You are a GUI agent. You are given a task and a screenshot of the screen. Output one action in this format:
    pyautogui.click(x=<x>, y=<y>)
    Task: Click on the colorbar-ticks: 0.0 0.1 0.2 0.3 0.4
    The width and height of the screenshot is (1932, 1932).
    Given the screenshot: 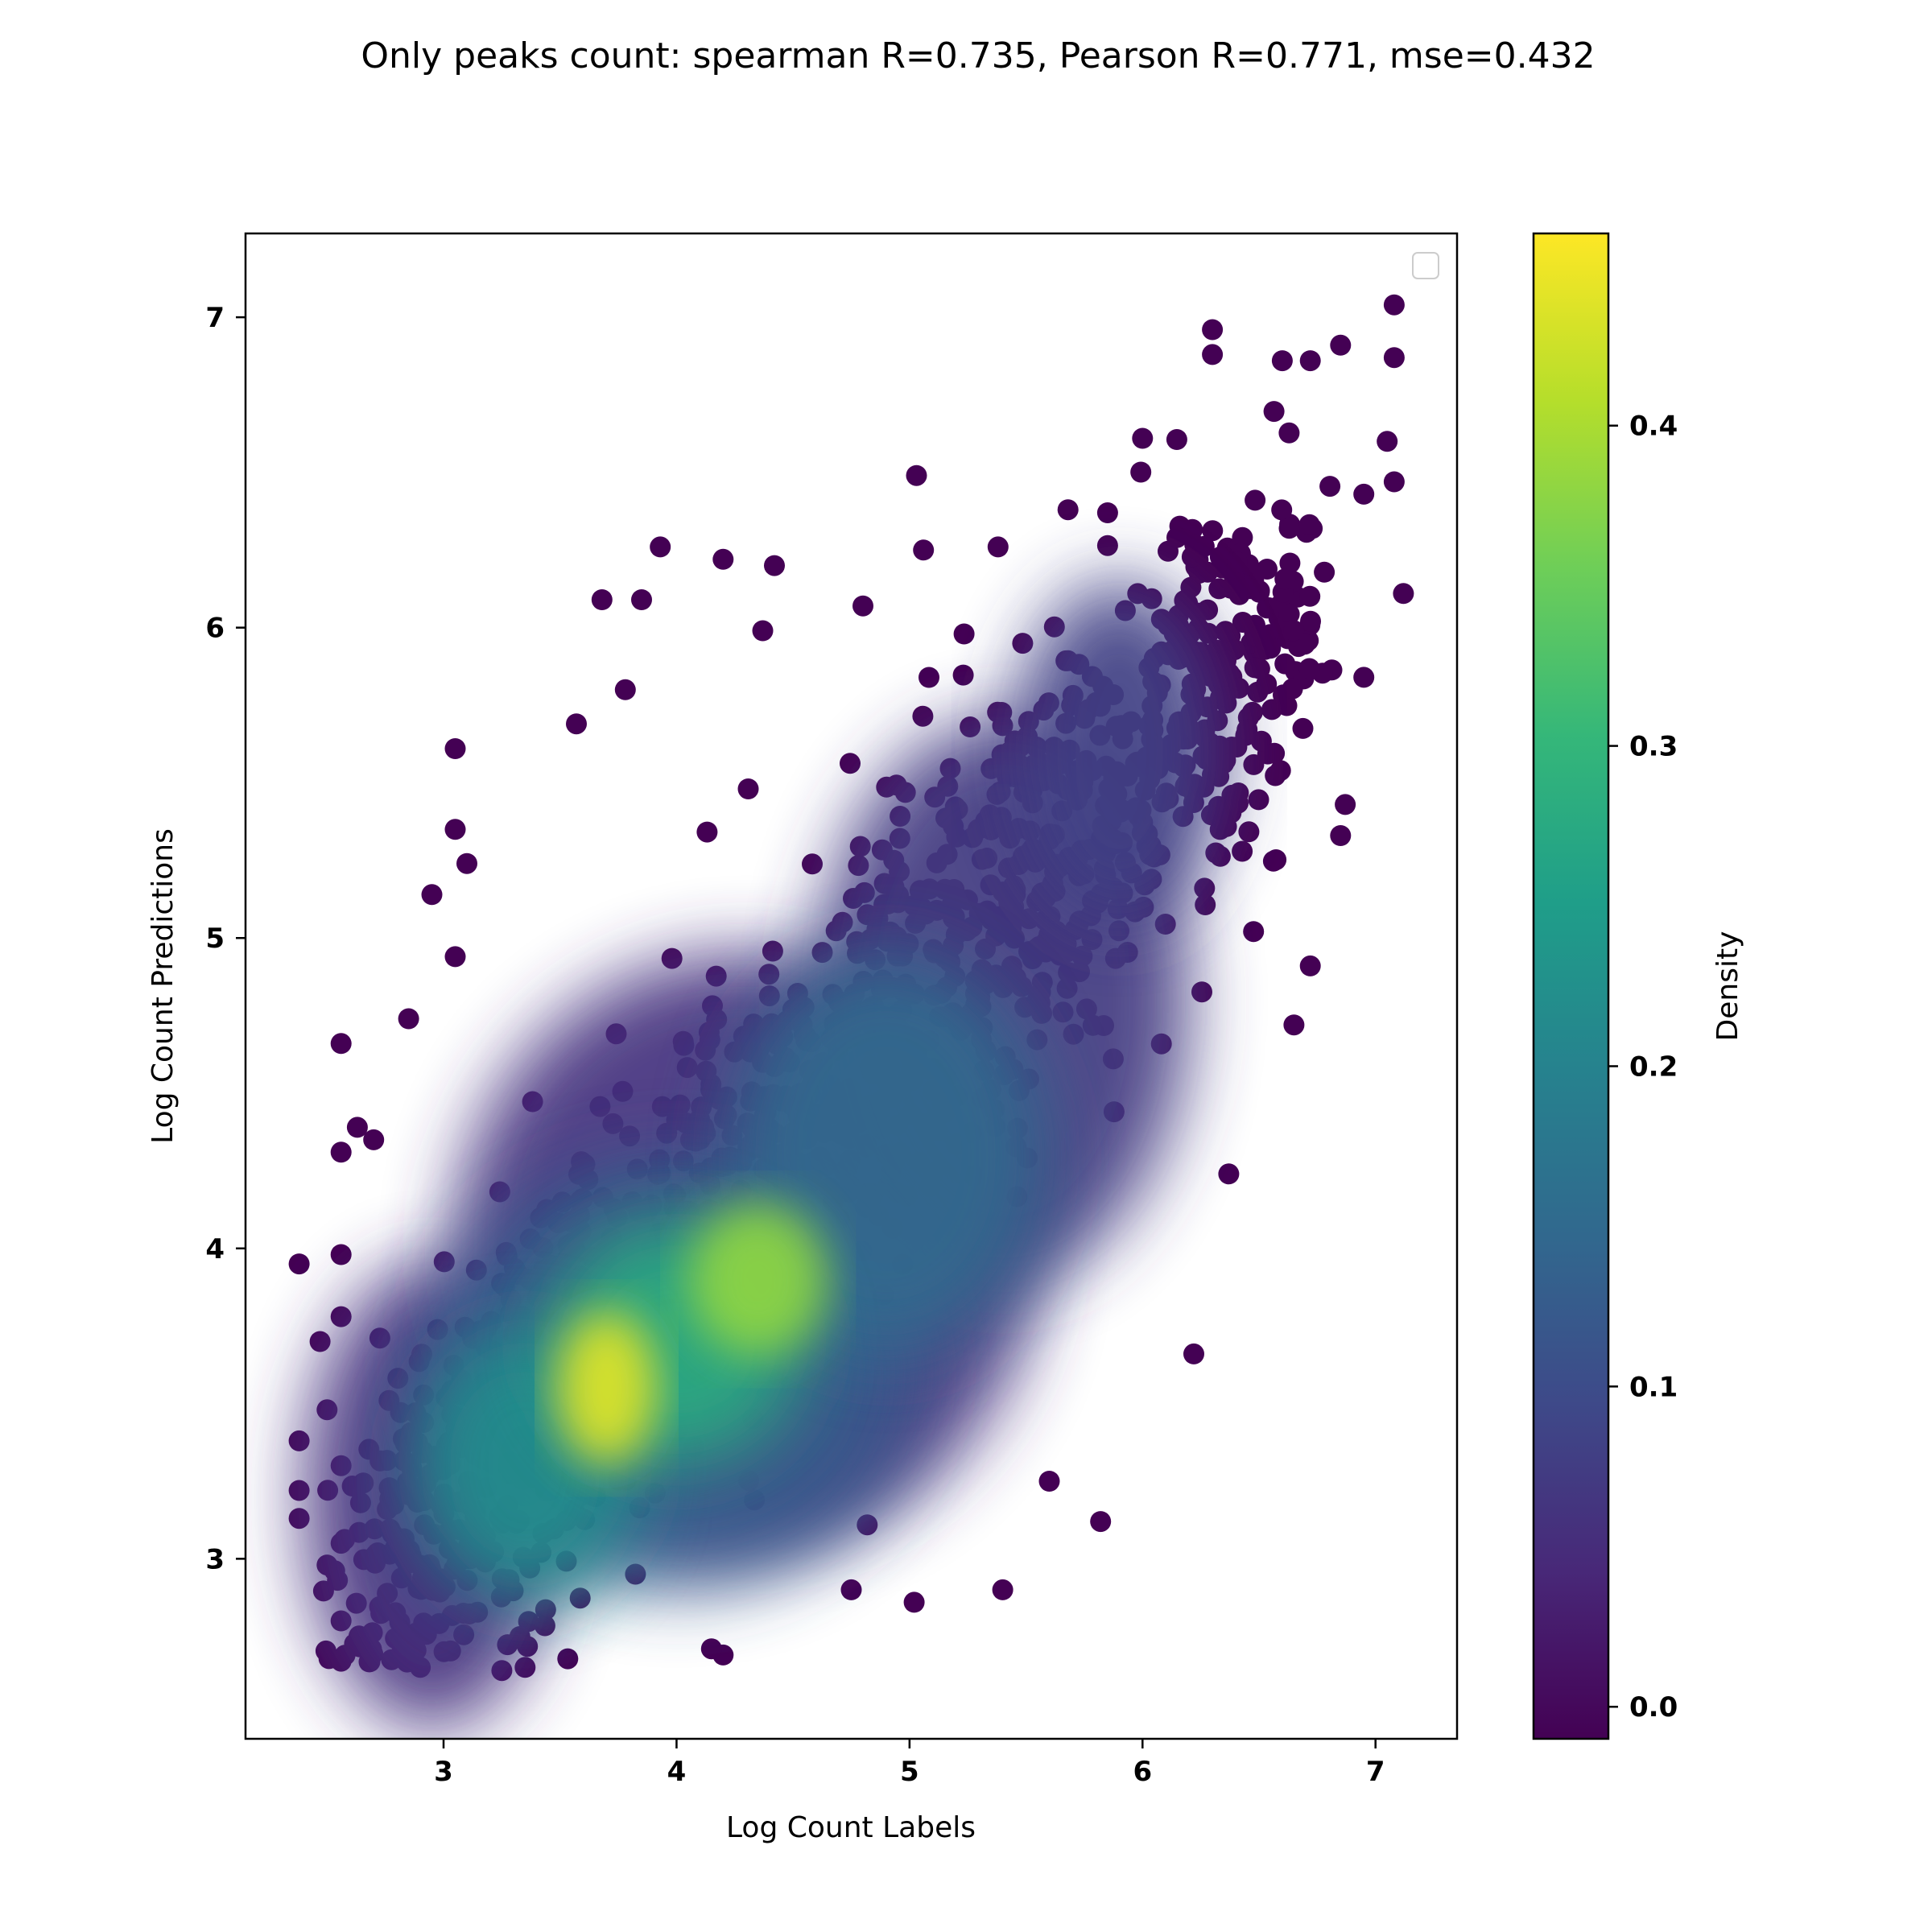 What is the action you would take?
    pyautogui.click(x=1643, y=1067)
    